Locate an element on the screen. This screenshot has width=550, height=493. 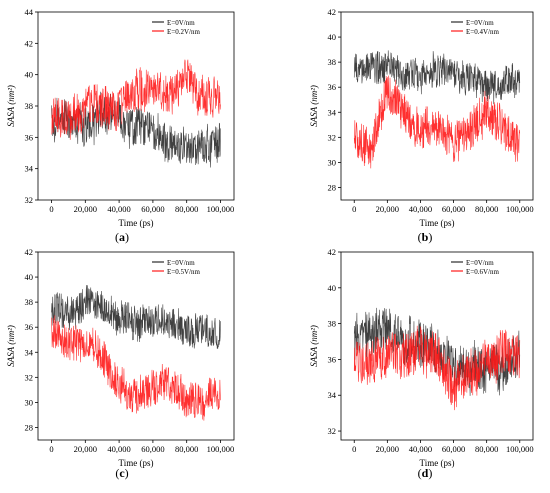
x-tick-label-a-0: 0 is located at coordinates (51, 209).